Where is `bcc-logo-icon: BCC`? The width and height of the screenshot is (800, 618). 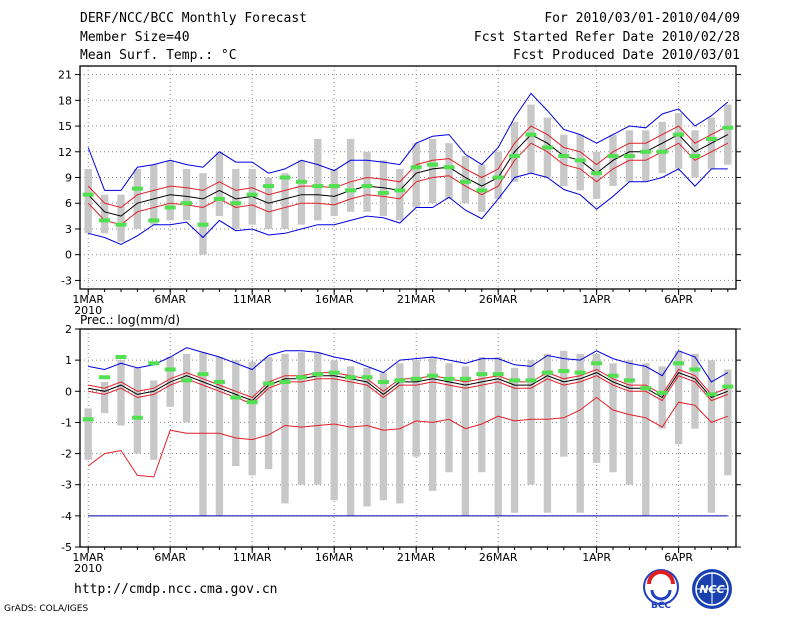
bcc-logo-icon: BCC is located at coordinates (661, 589).